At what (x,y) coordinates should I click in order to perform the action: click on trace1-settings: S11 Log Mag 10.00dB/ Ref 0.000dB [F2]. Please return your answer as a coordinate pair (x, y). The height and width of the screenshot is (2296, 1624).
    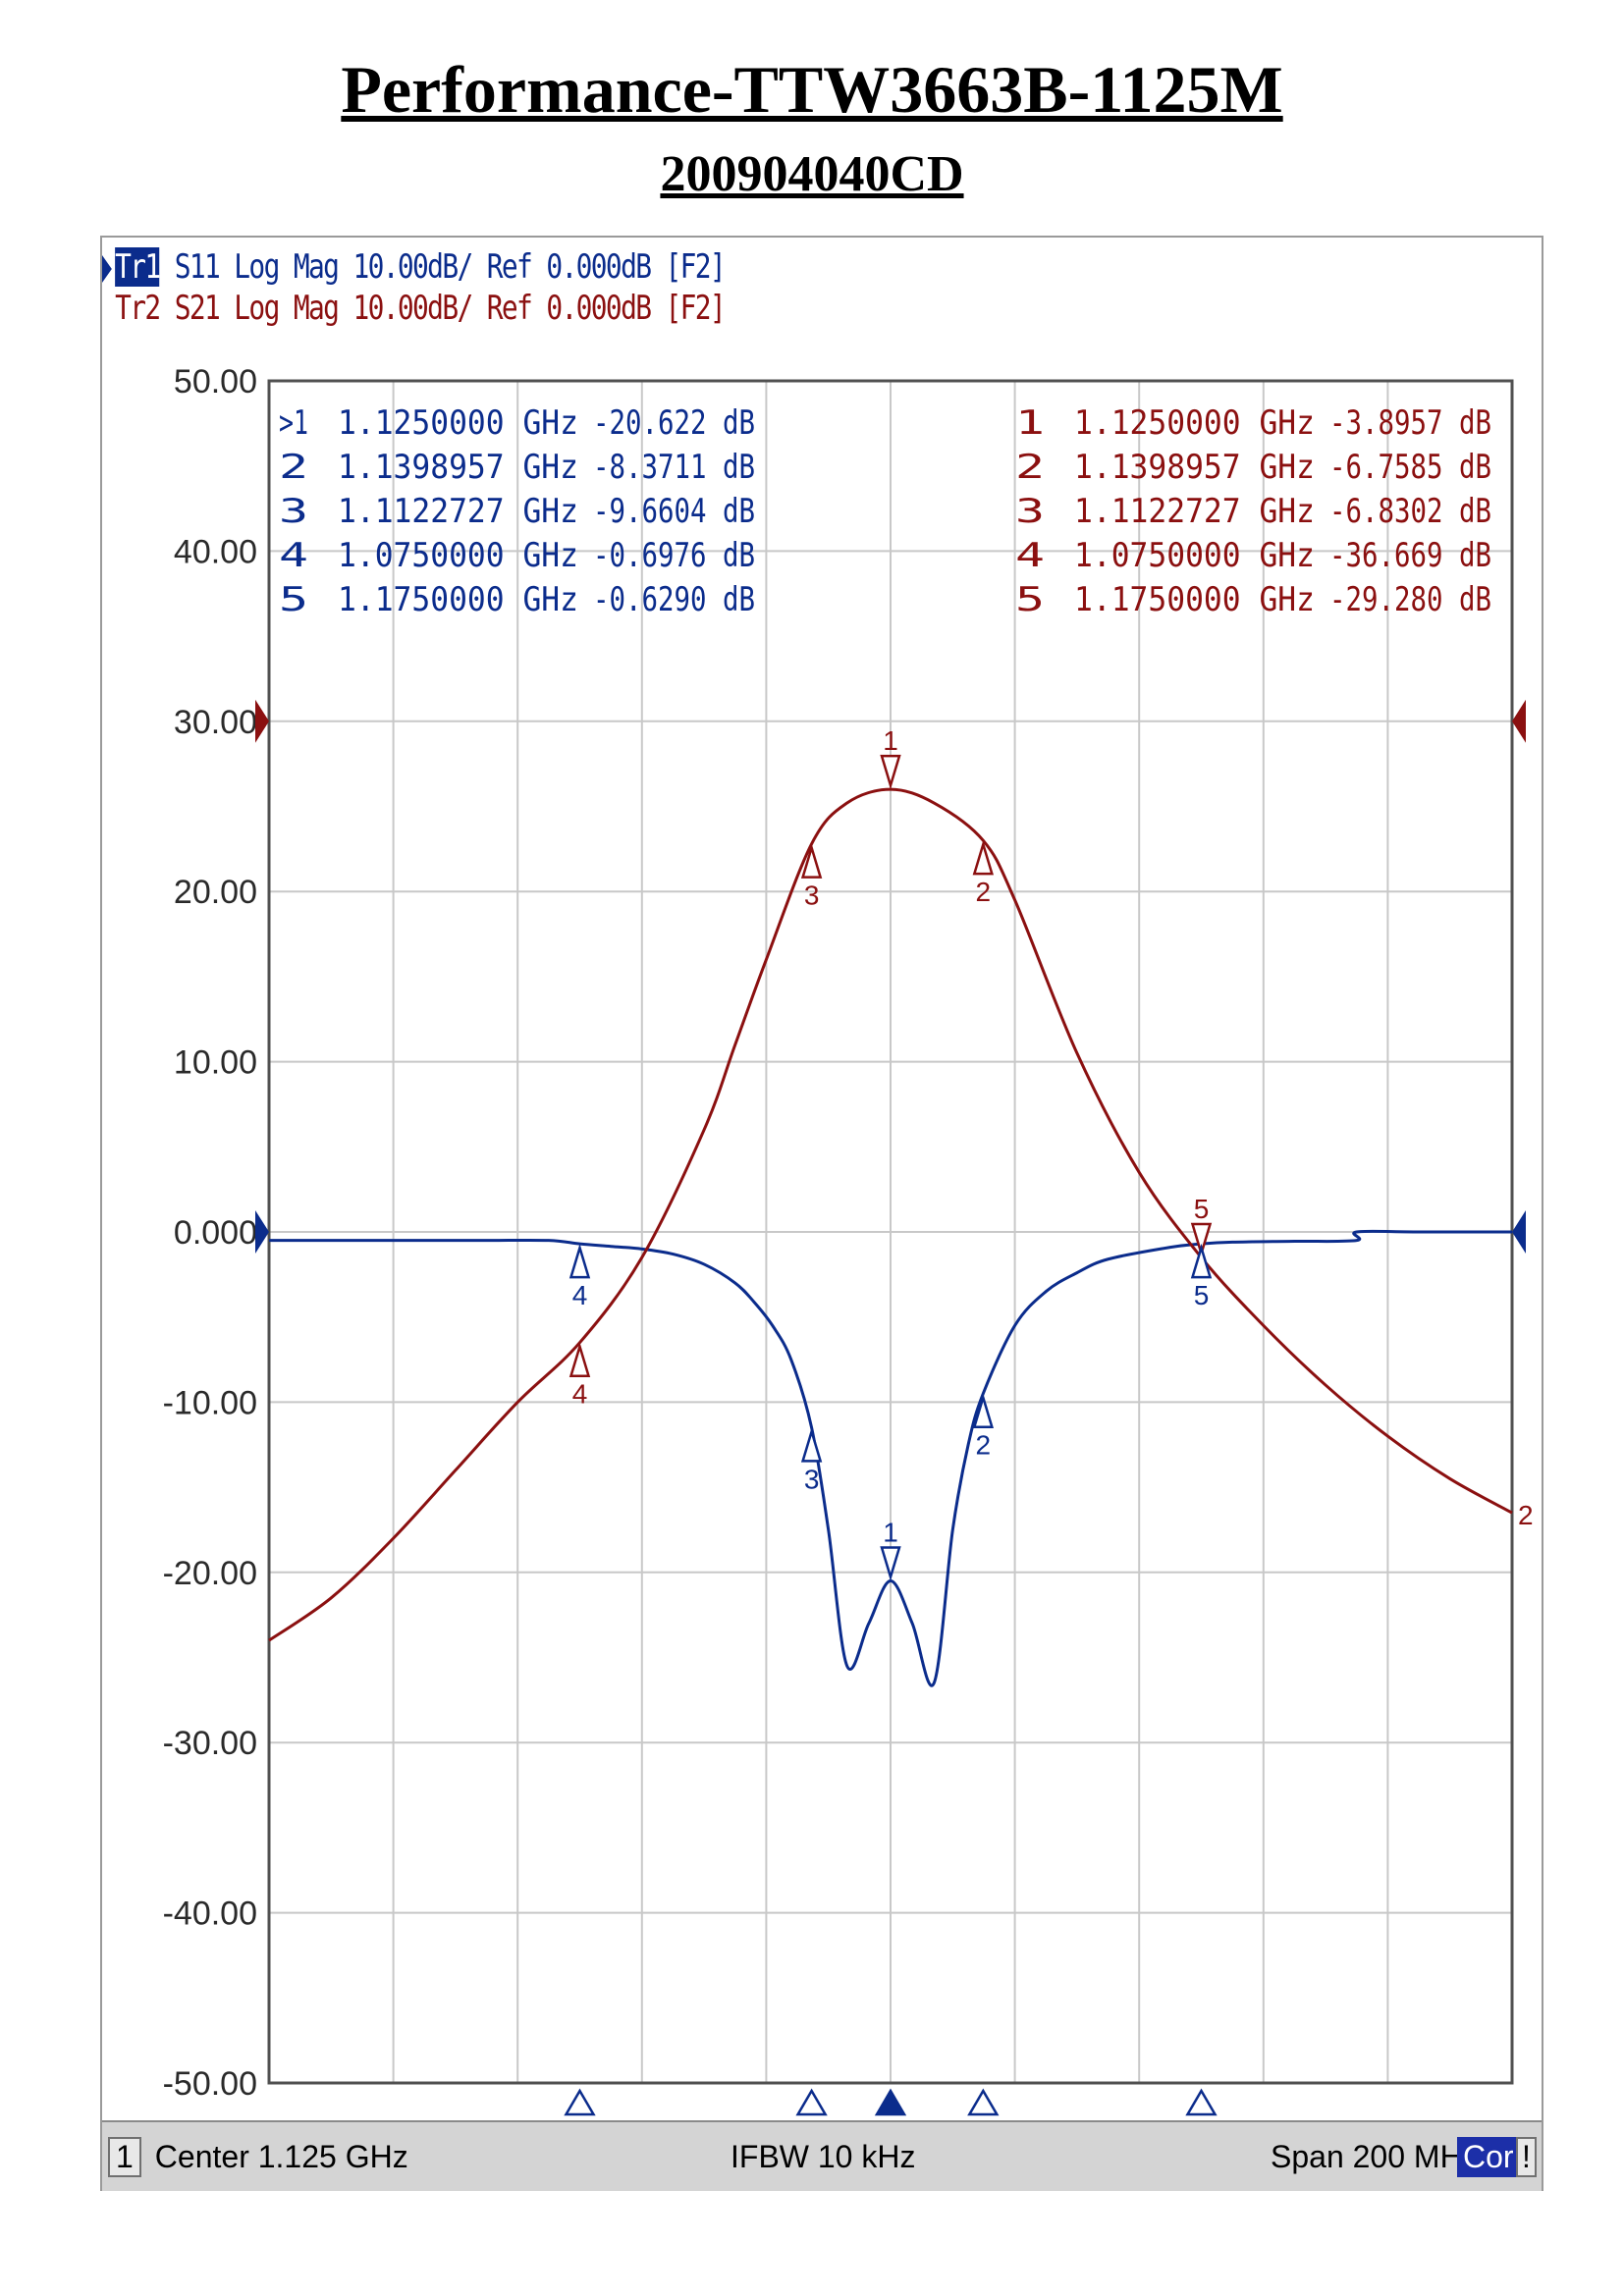
    Looking at the image, I should click on (443, 267).